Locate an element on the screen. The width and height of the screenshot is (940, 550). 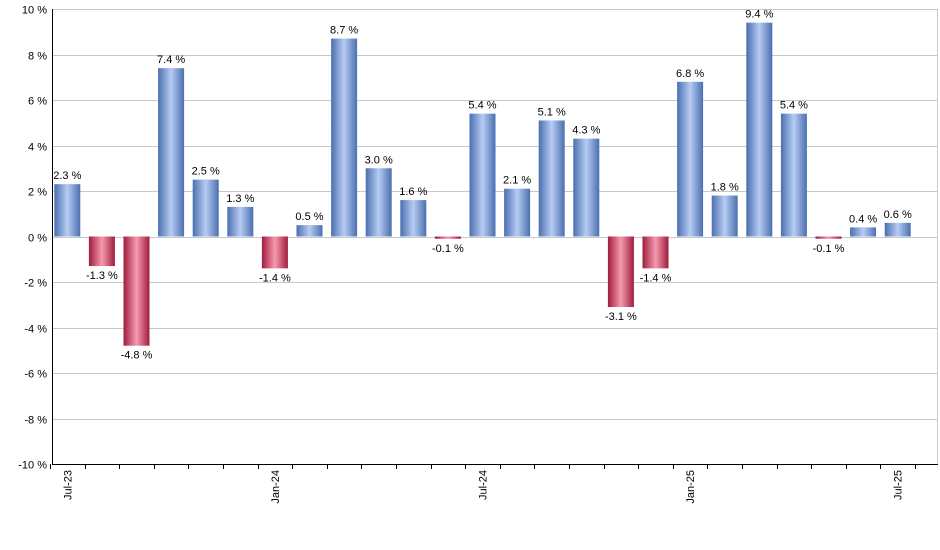
data-label: 0.4 % is located at coordinates (863, 219).